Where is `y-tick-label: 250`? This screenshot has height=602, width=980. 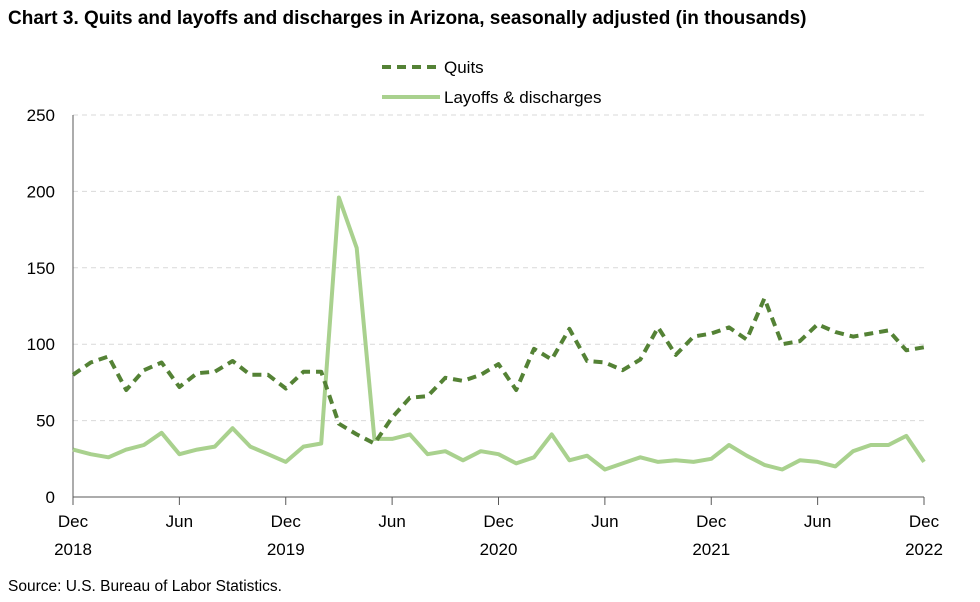 y-tick-label: 250 is located at coordinates (41, 115).